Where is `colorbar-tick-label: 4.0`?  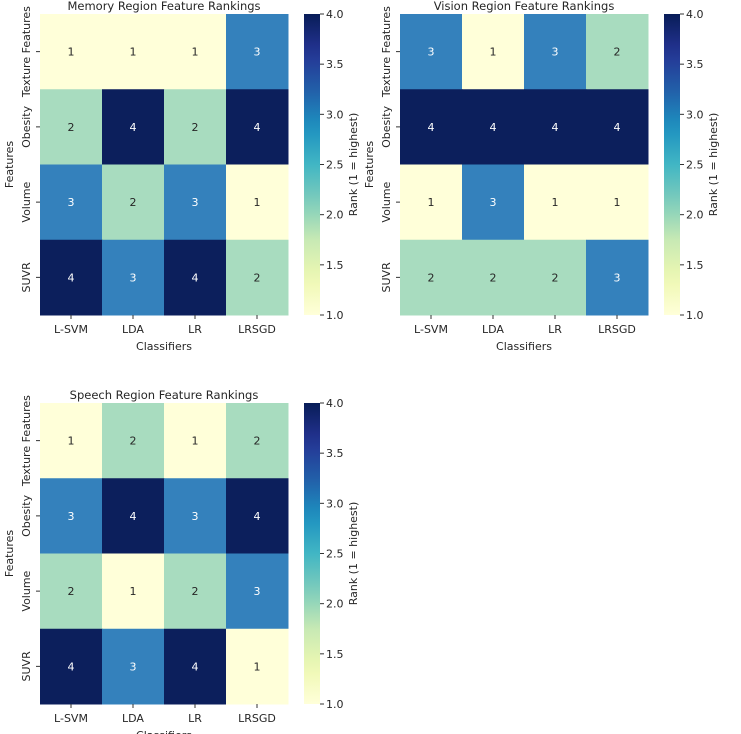
colorbar-tick-label: 4.0 is located at coordinates (335, 403).